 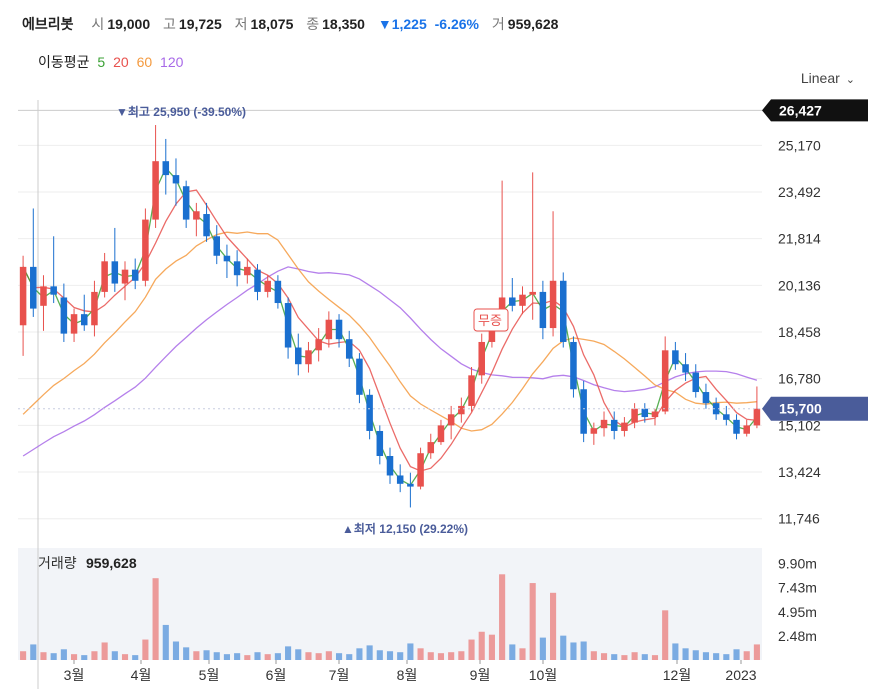 I want to click on price-tick-label: 21,814, so click(x=799, y=239).